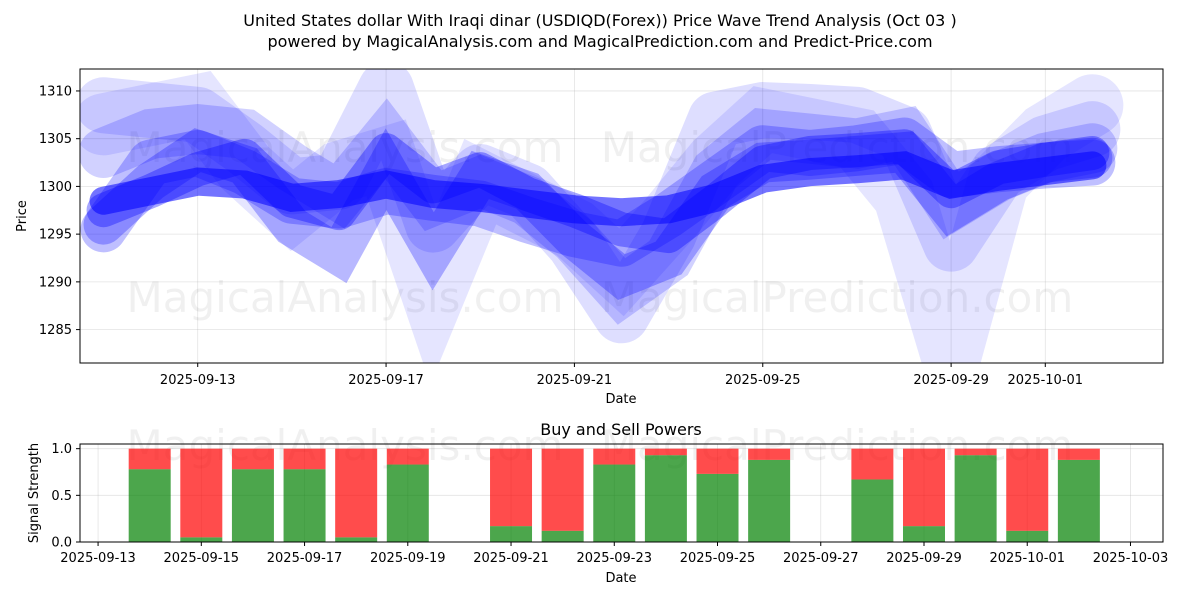 The width and height of the screenshot is (1200, 604). Describe the element at coordinates (821, 558) in the screenshot. I see `buy-sell-x-tick-label: 2025-09-27` at that location.